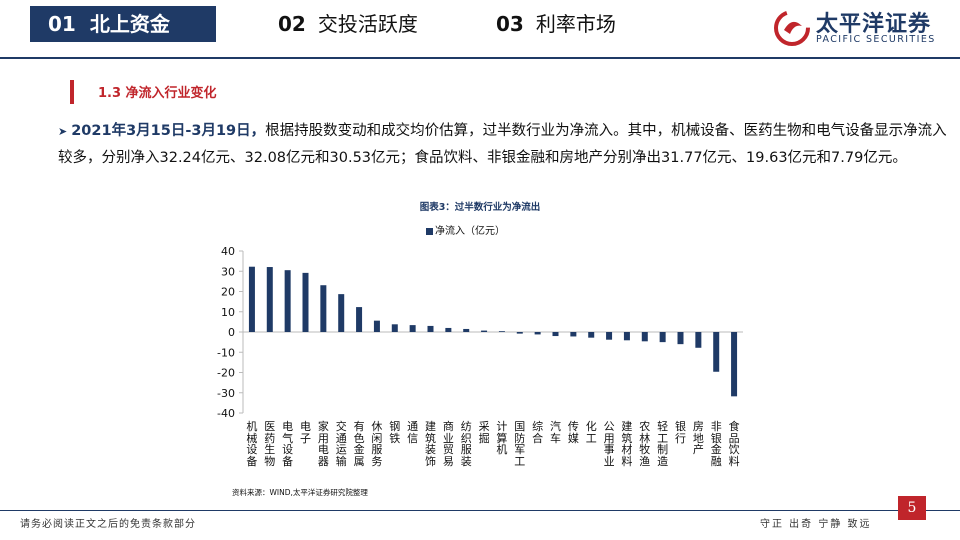  I want to click on x-category-label: 钢铁, so click(395, 432).